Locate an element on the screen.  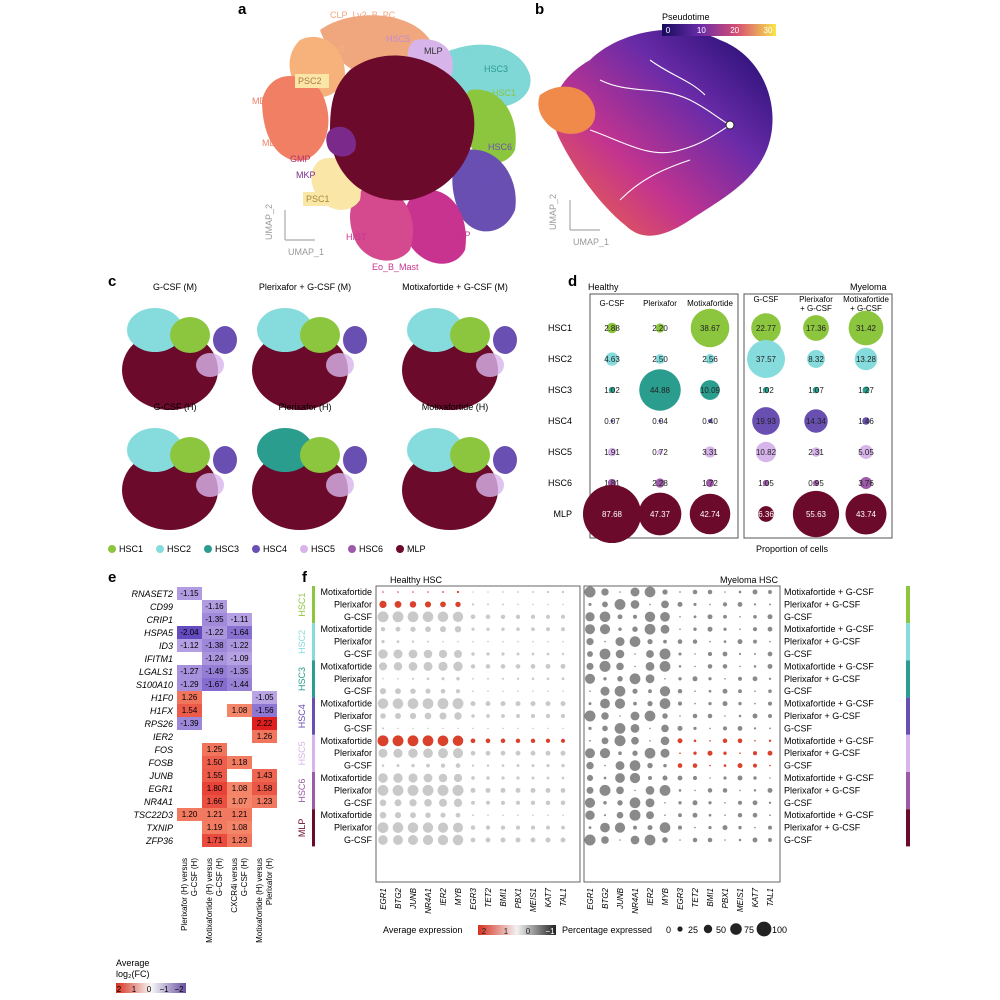
cluster-label: MDP2 is located at coordinates (274, 143).